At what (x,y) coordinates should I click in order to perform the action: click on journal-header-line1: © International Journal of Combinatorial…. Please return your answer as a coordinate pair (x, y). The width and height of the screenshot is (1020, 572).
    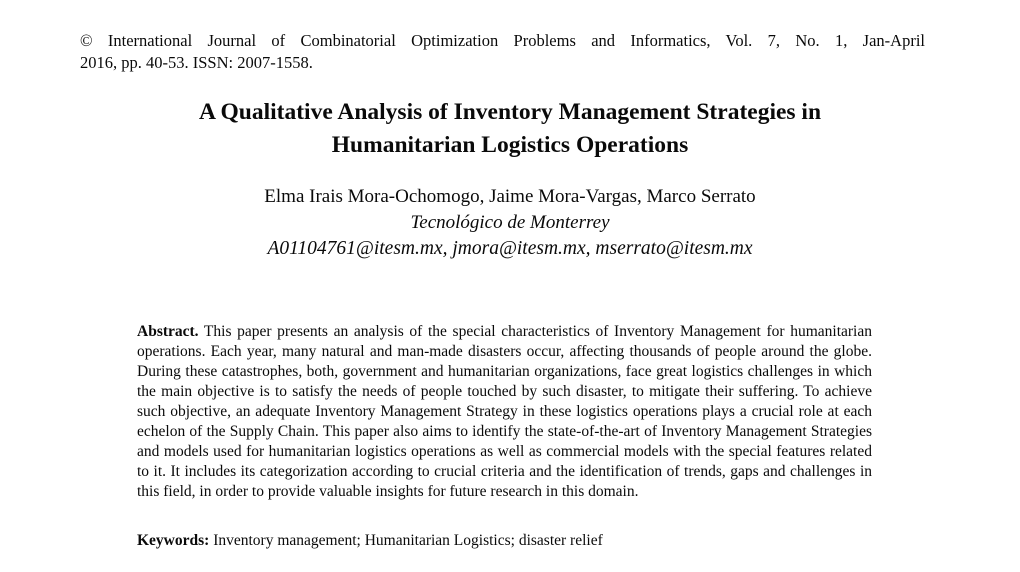
    Looking at the image, I should click on (502, 40).